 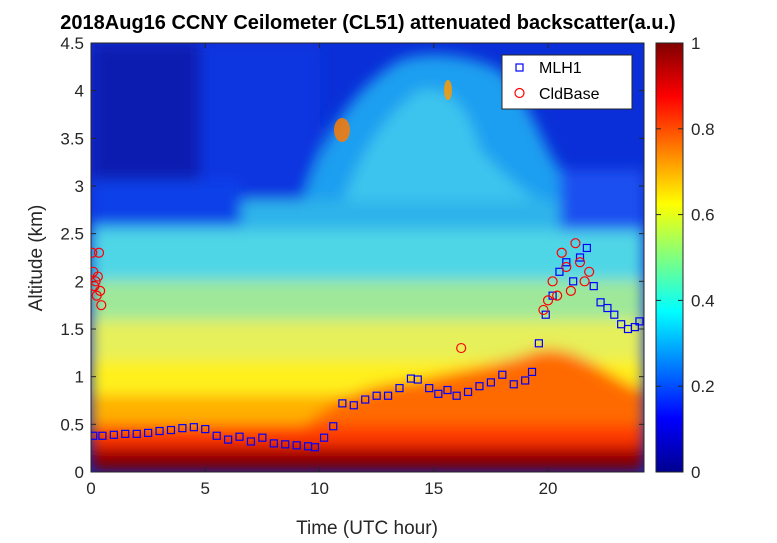 I want to click on x-tick-label: 10, so click(x=319, y=488).